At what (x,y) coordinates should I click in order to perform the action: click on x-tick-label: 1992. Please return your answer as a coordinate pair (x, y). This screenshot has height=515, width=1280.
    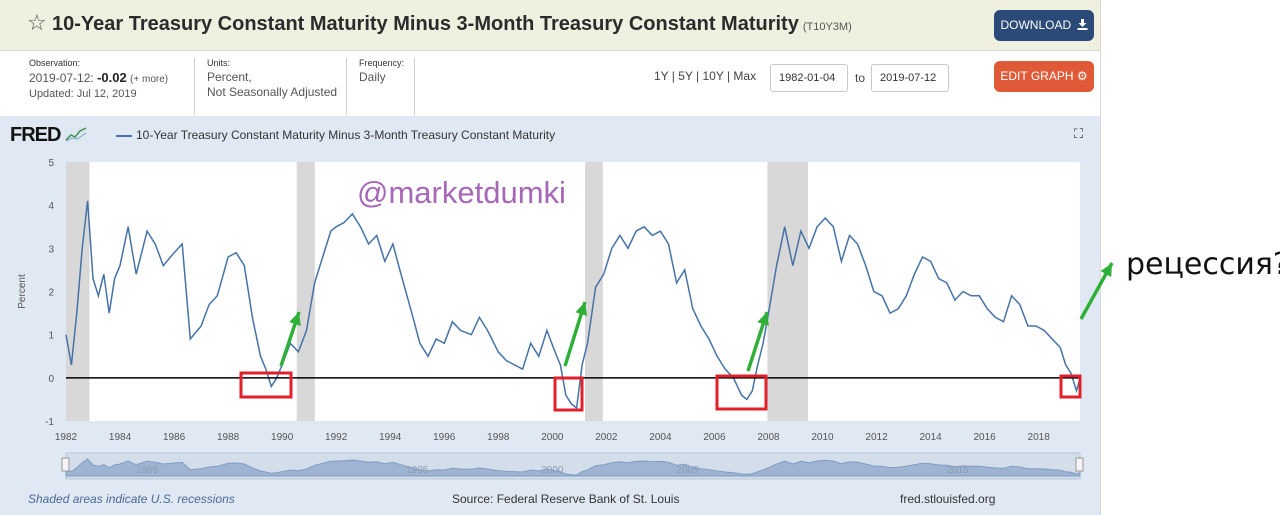
    Looking at the image, I should click on (336, 437).